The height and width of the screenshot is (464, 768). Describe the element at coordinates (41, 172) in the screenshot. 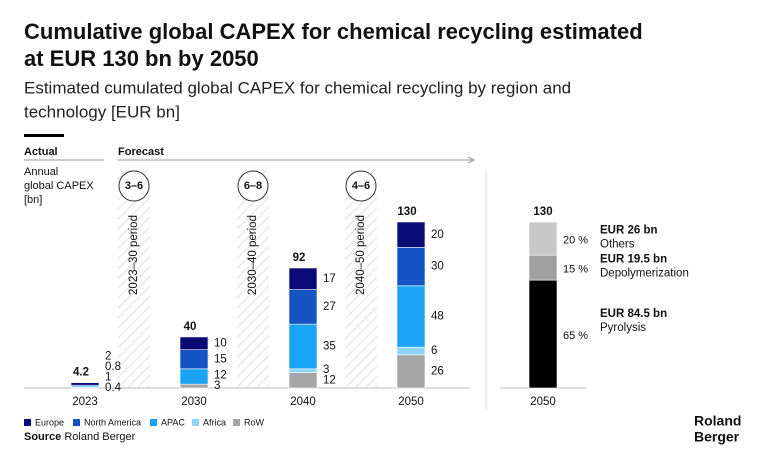

I see `annual-label: Annual` at that location.